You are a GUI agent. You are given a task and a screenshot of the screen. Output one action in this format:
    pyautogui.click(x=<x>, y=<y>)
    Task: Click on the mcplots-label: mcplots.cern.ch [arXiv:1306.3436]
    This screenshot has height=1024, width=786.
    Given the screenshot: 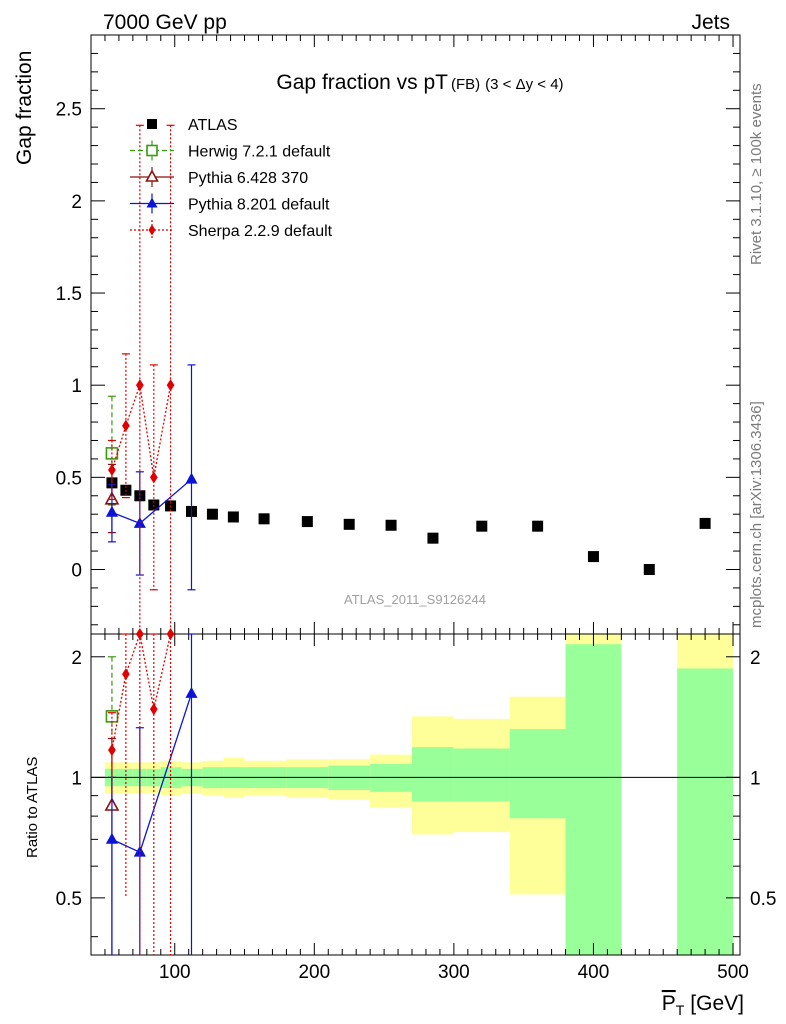 What is the action you would take?
    pyautogui.click(x=756, y=514)
    